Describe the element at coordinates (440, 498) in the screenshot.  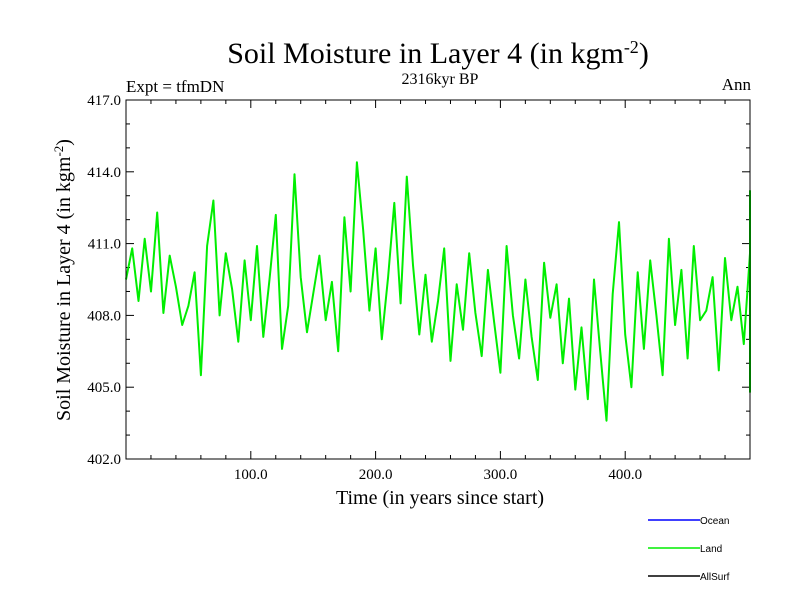
I see `x-axis-label: Time (in years since start)` at that location.